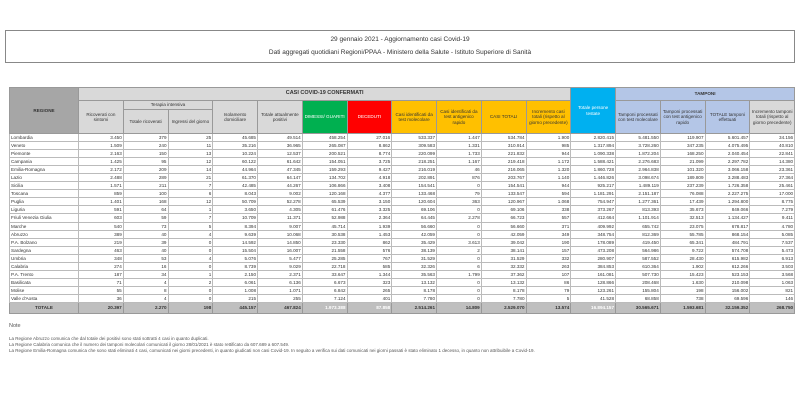 This screenshot has width=800, height=410. I want to click on cell-persone-testate: 41.528, so click(593, 298).